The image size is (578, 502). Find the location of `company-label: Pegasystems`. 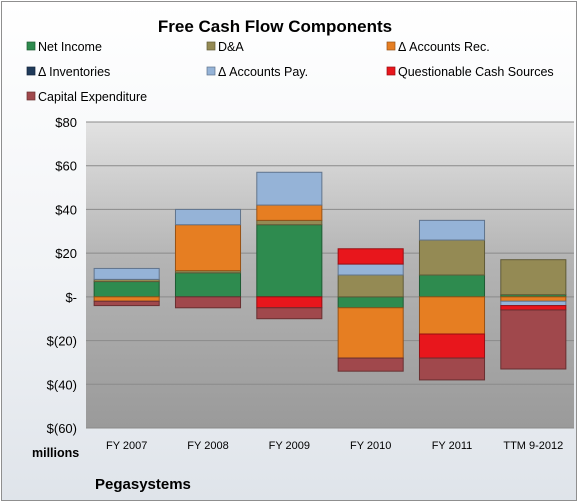

company-label: Pegasystems is located at coordinates (143, 484).